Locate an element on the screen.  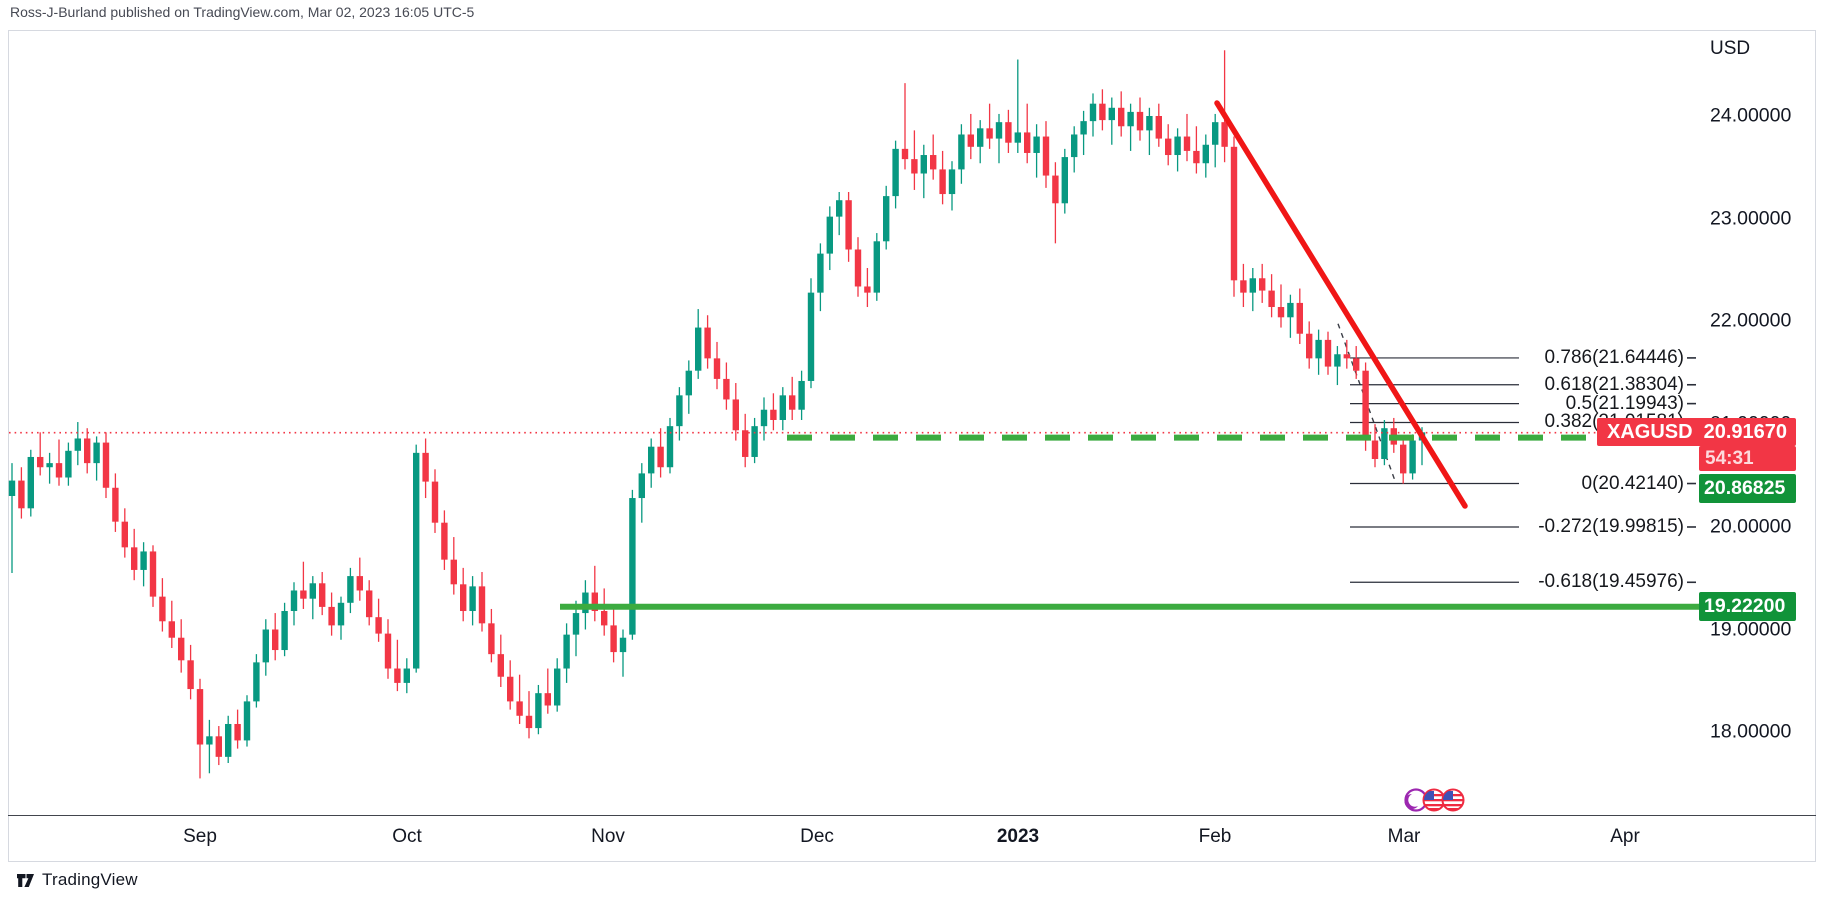
price-axis-currency-label: USD is located at coordinates (1730, 48).